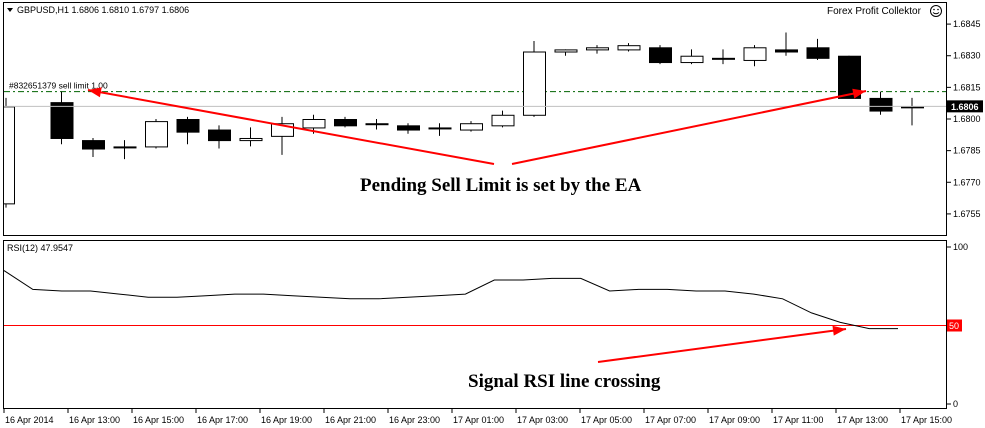 This screenshot has height=428, width=985. What do you see at coordinates (350, 420) in the screenshot?
I see `time-tick-label: 16 Apr 21:00` at bounding box center [350, 420].